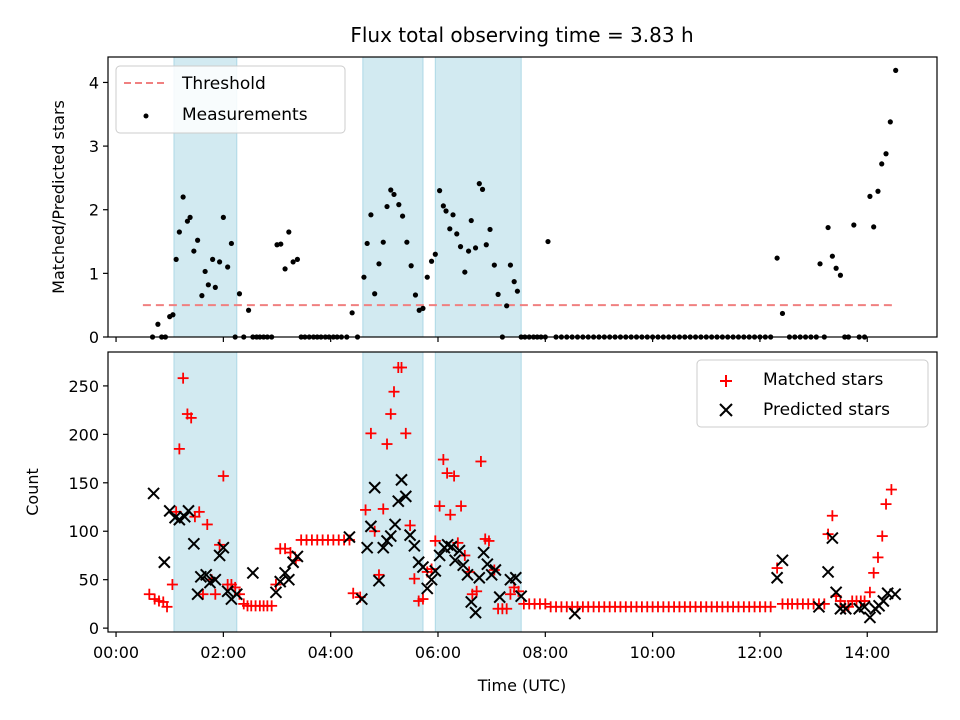 The image size is (960, 720). I want to click on legend-measurements-label: Measurements, so click(245, 115).